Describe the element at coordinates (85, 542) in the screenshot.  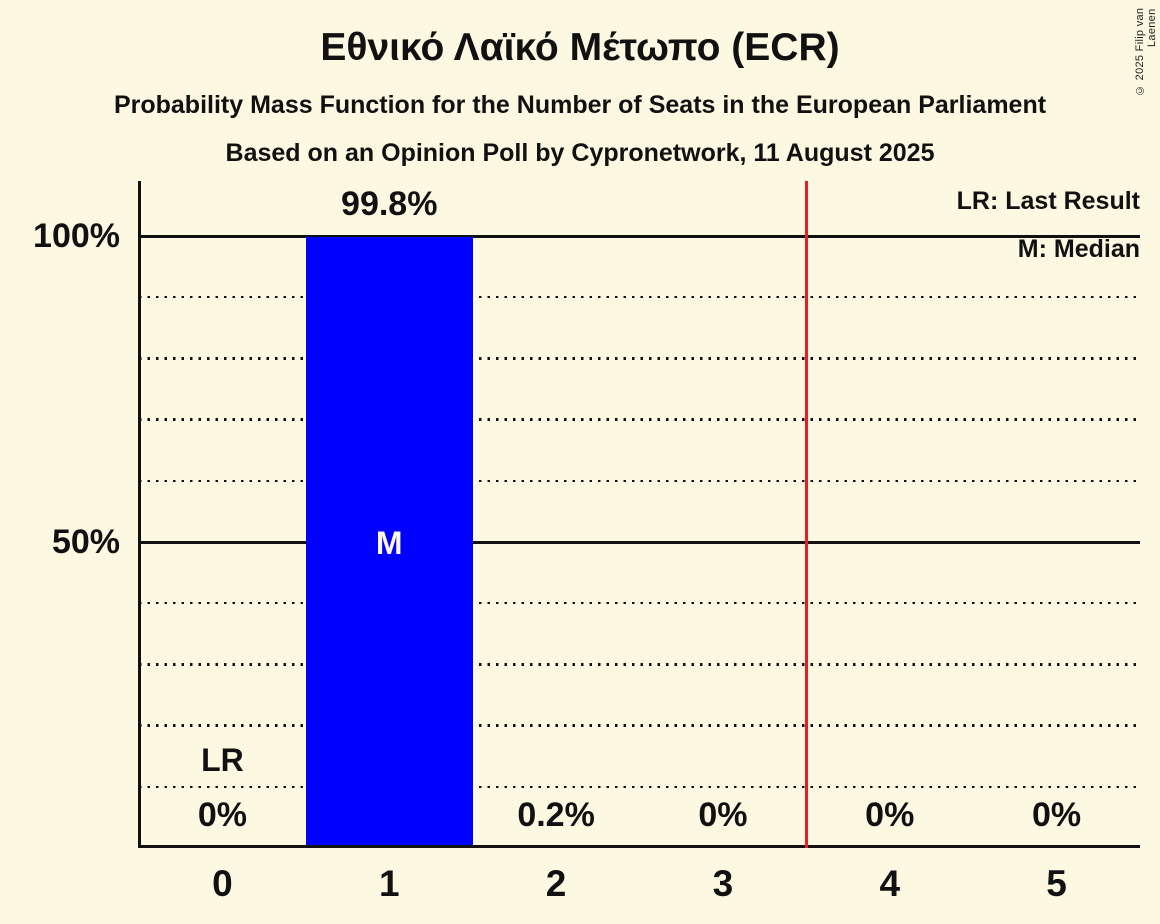
I see `y-axis-tick-label-50: 50%` at that location.